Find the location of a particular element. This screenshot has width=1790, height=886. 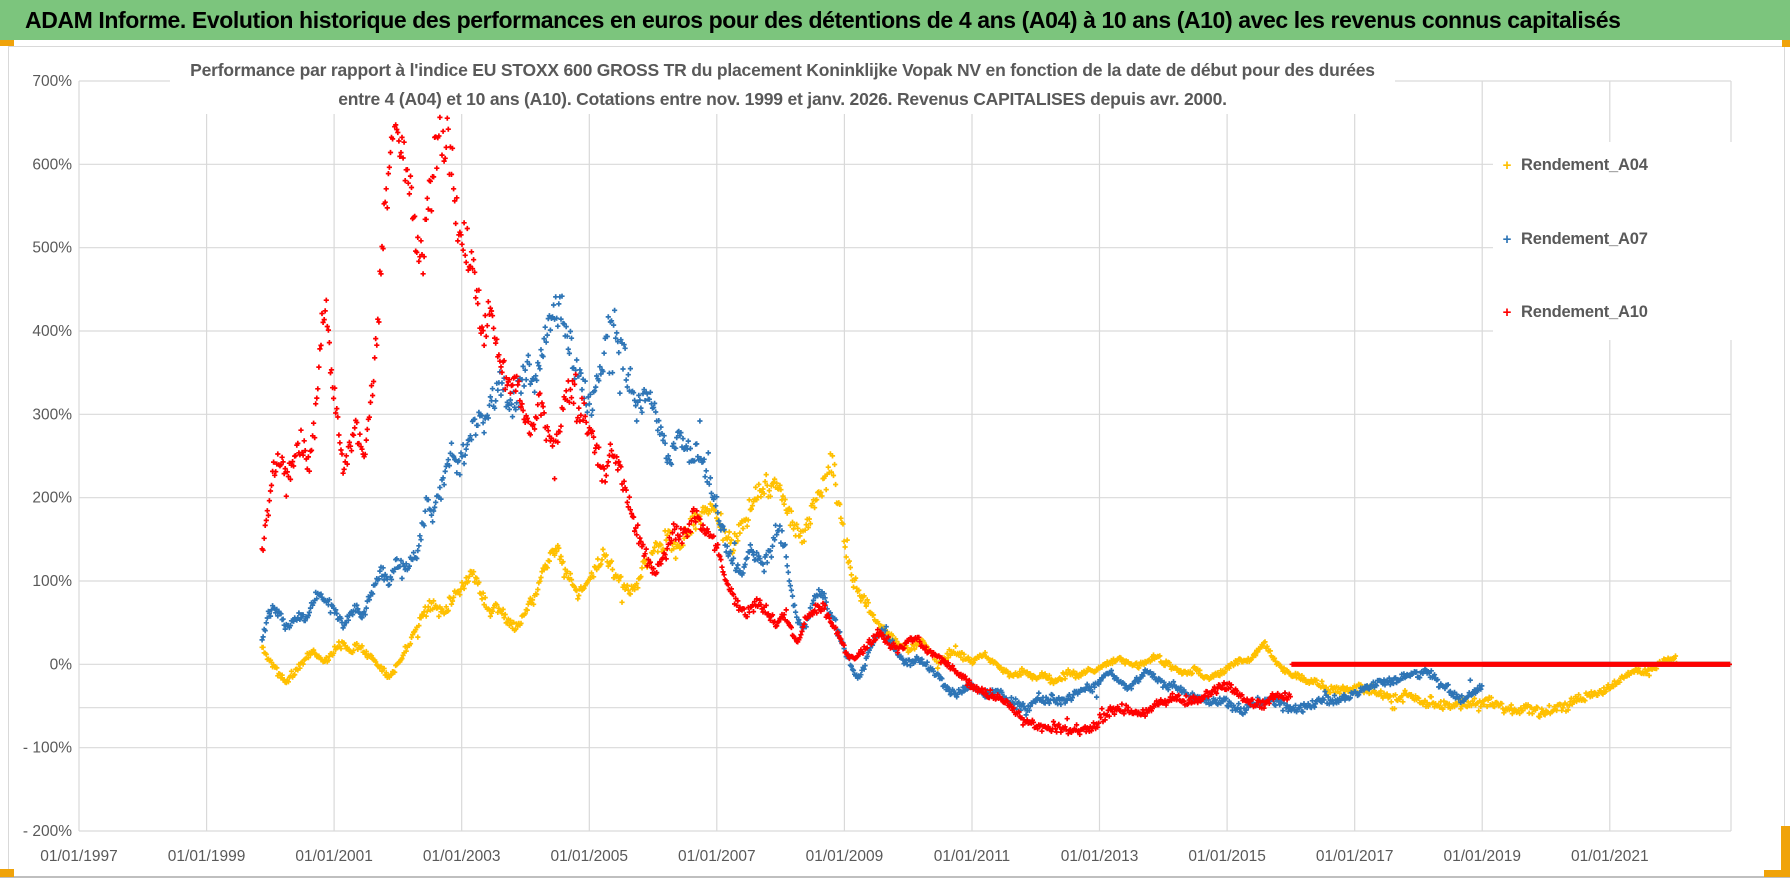

corner-accent-bottom-left is located at coordinates (7, 873).